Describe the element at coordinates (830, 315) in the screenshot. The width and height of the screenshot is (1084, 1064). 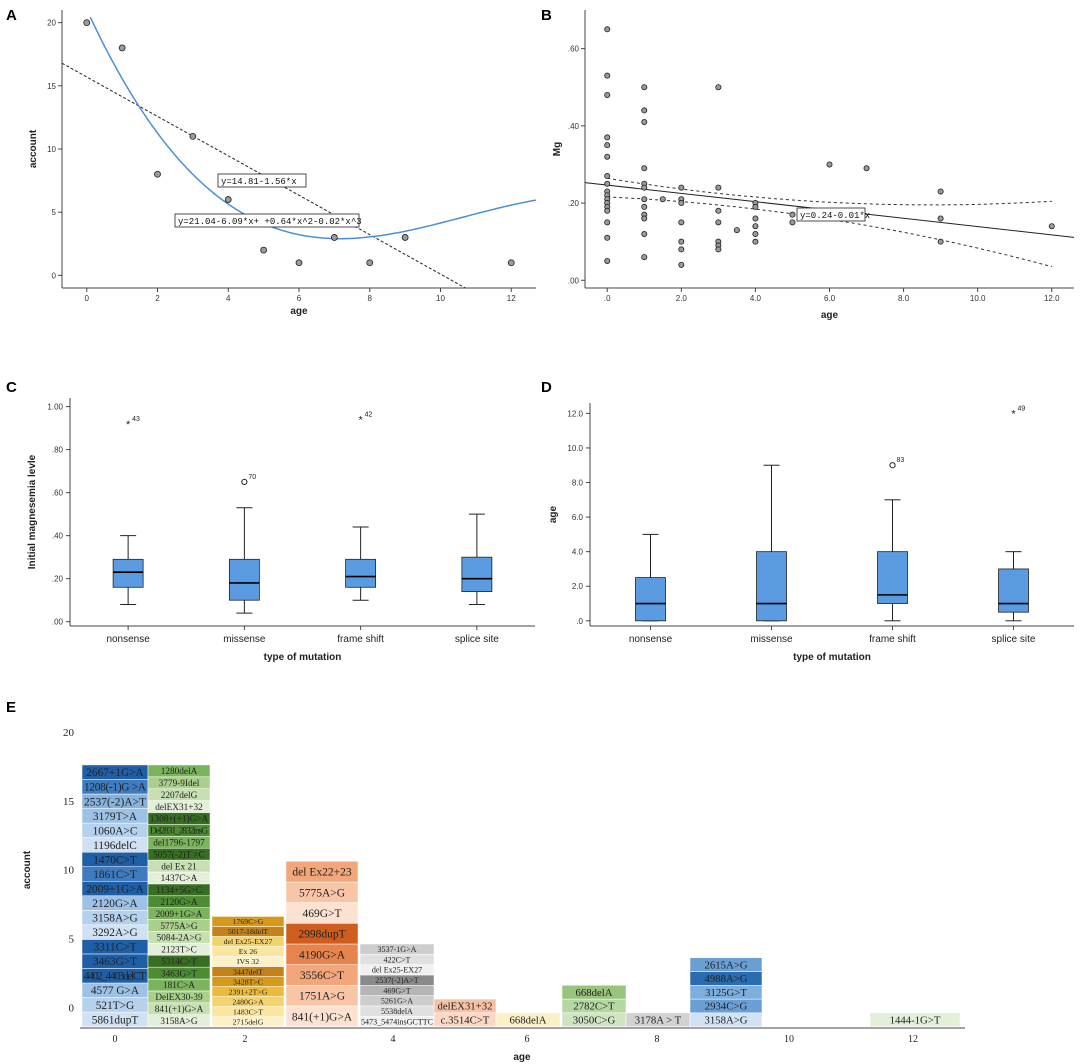
I see `b-x-label: age` at that location.